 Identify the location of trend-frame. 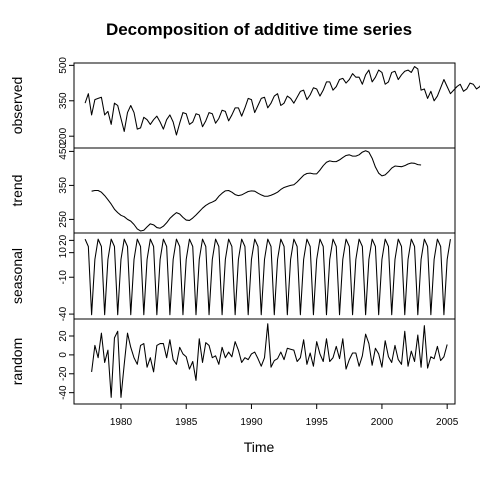
(264, 190).